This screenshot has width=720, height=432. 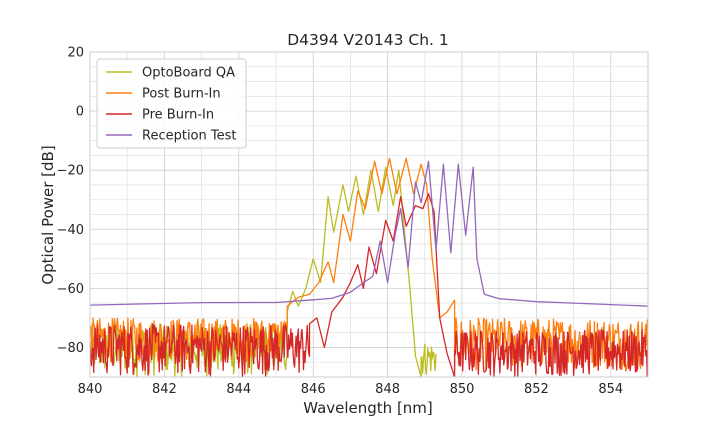 I want to click on x-tick-label: 846, so click(x=313, y=389).